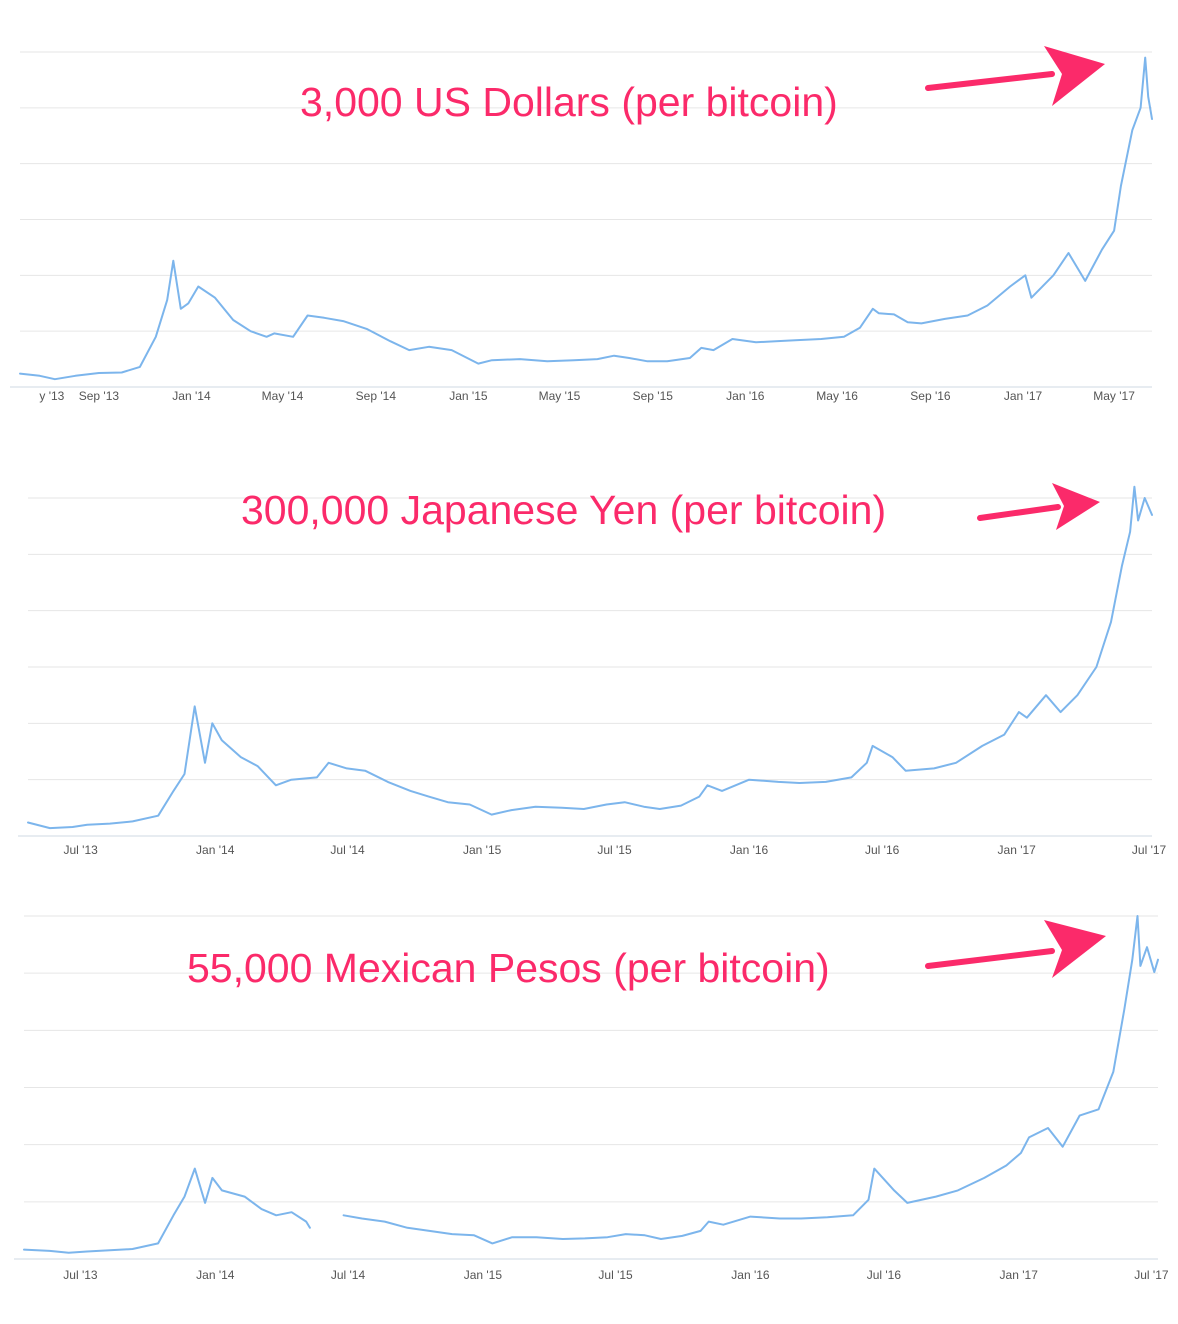 The image size is (1178, 1324). I want to click on usd-arrow-icon, so click(1015, 76).